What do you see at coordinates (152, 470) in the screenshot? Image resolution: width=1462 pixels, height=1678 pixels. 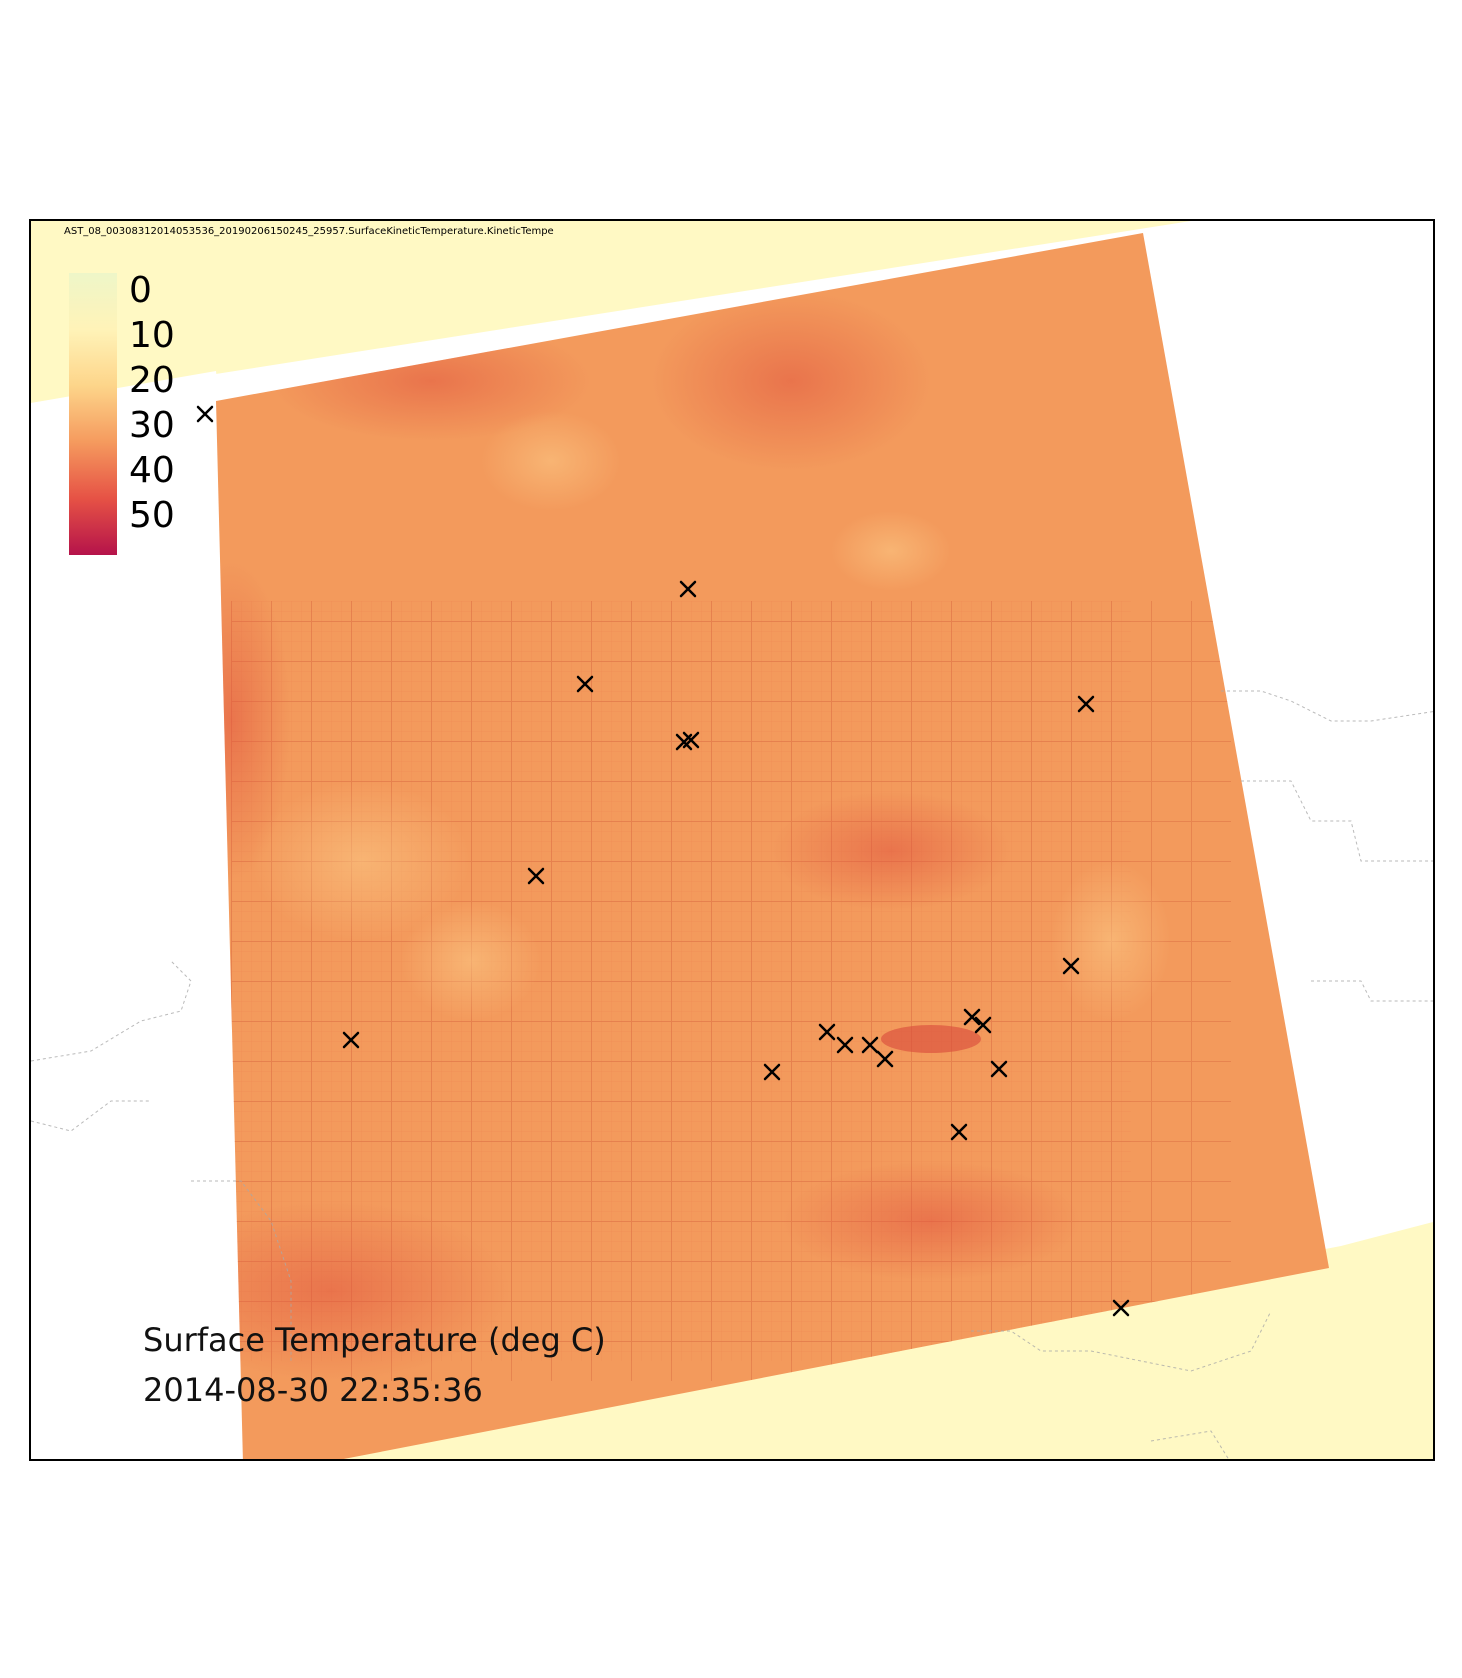 I see `legend-label: 40` at bounding box center [152, 470].